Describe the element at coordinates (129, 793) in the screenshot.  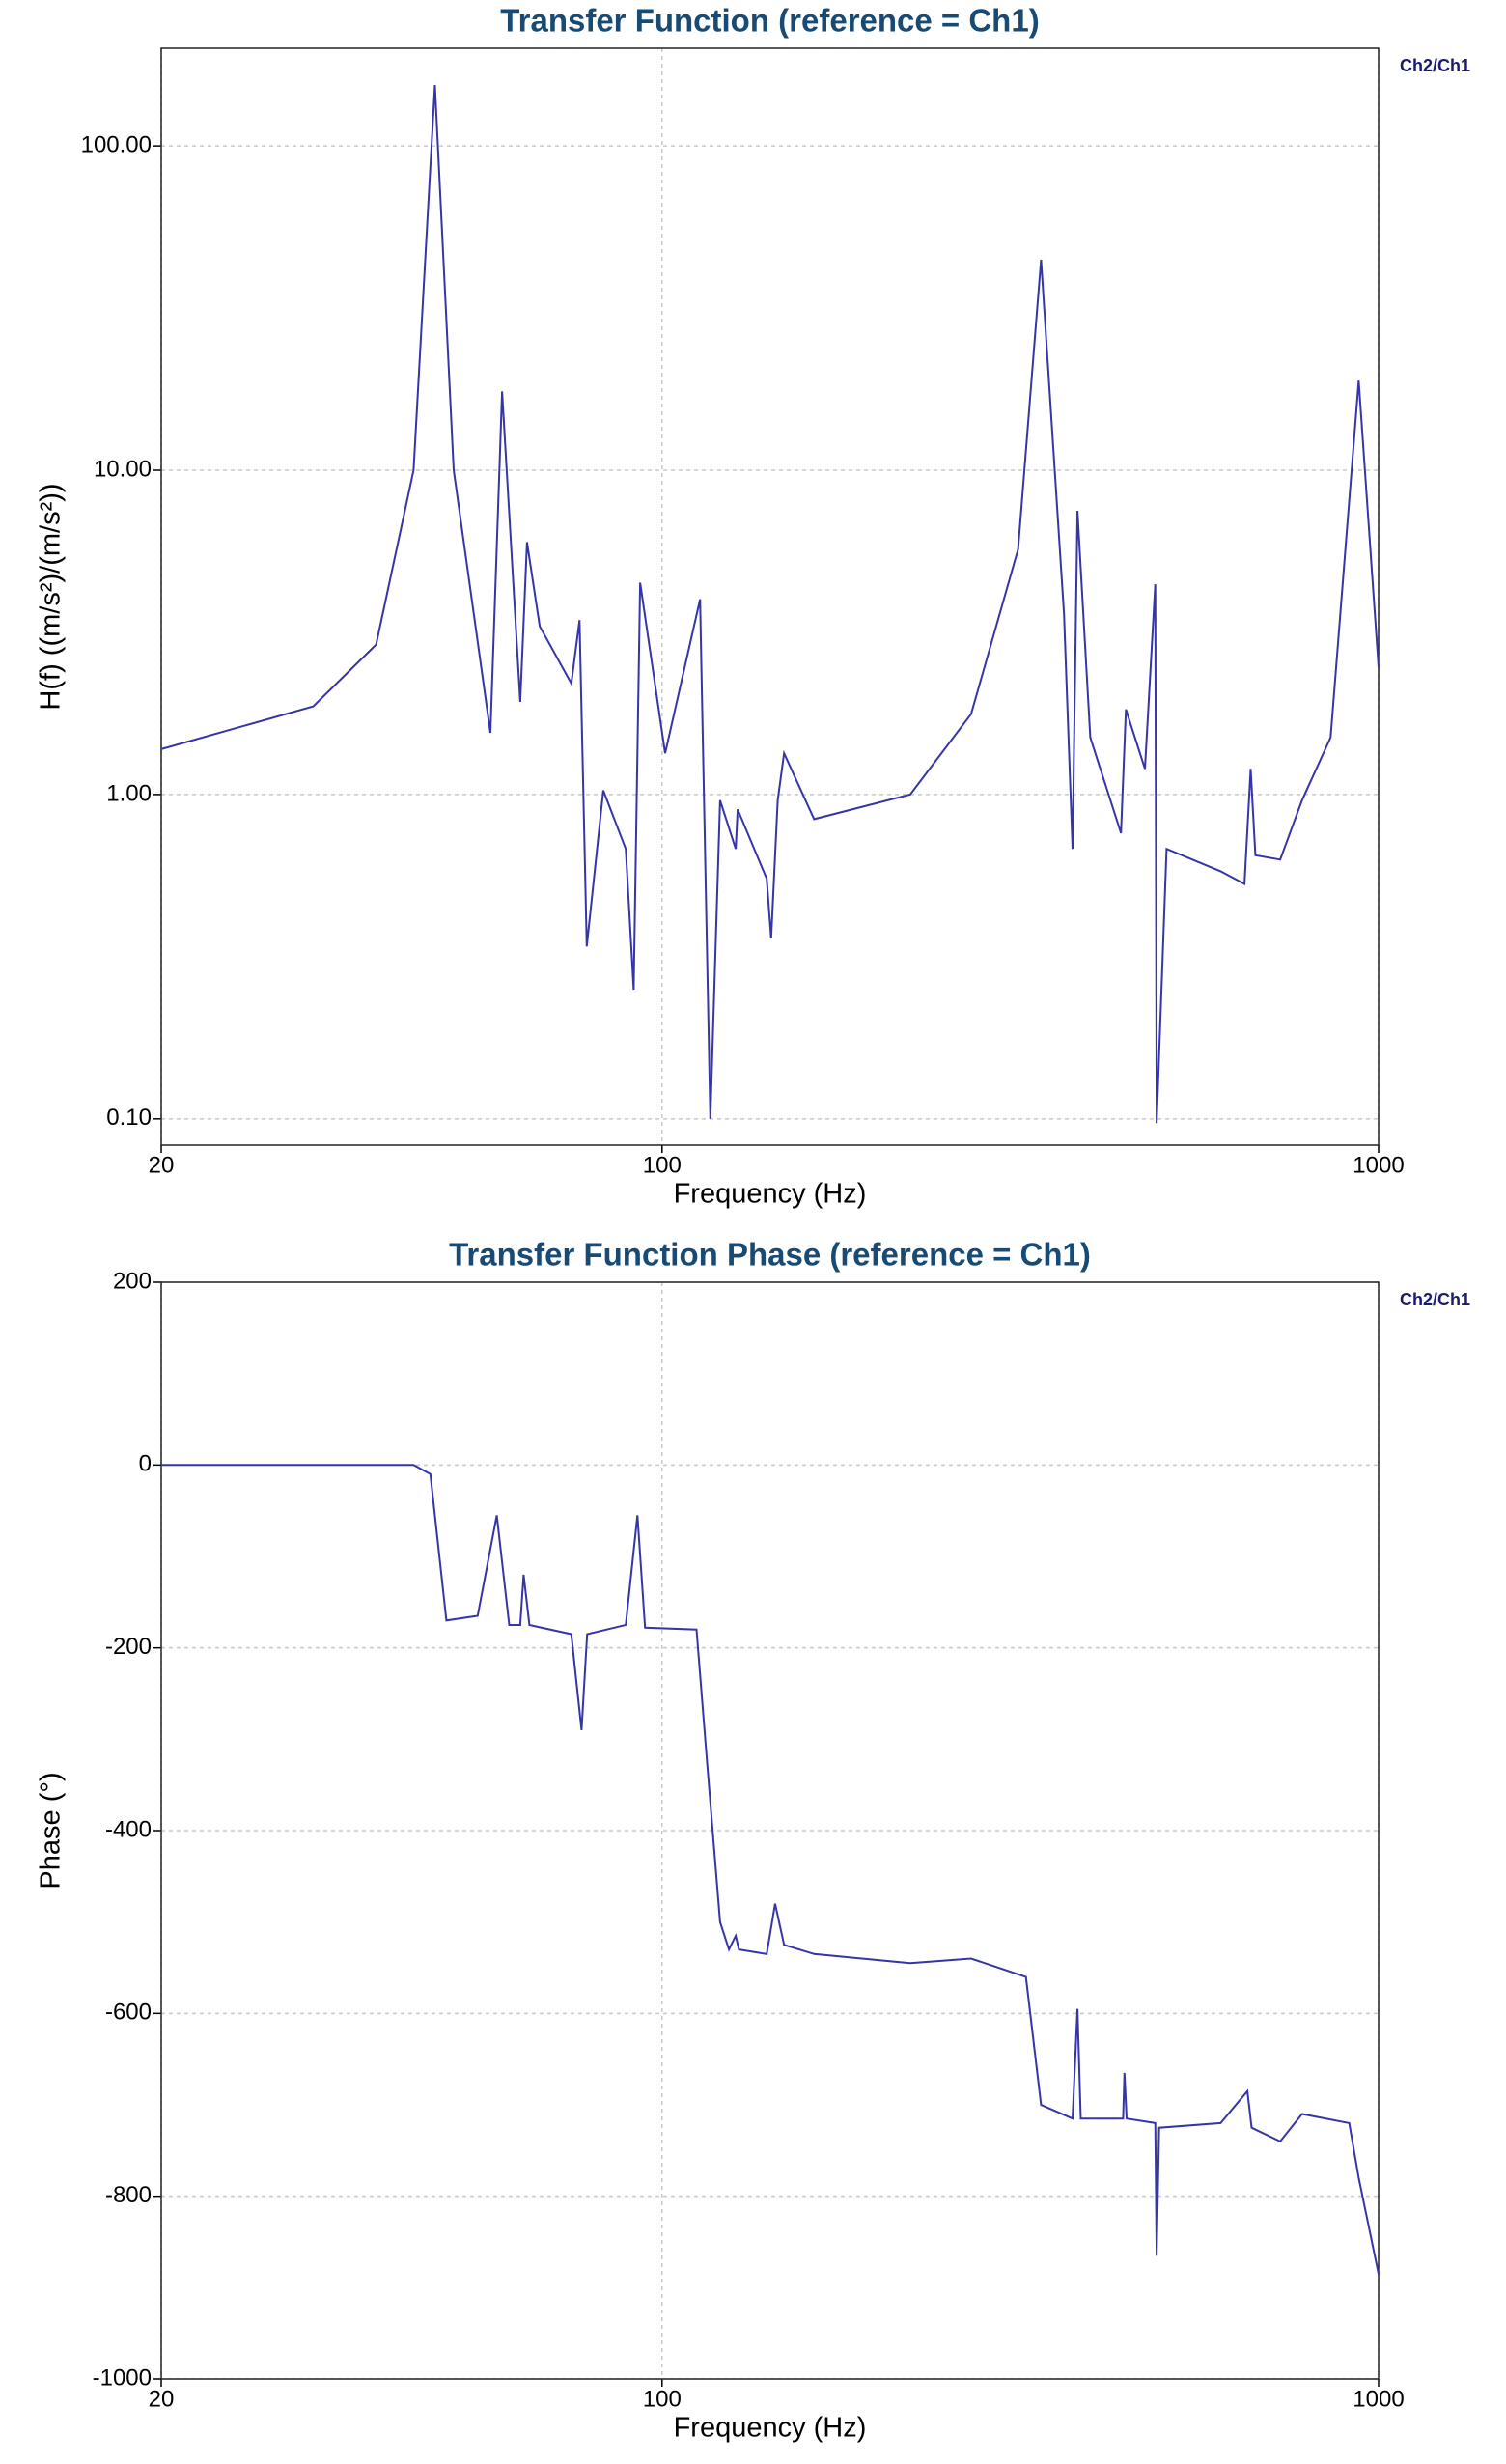
I see `y-tick-label: 1.00` at that location.